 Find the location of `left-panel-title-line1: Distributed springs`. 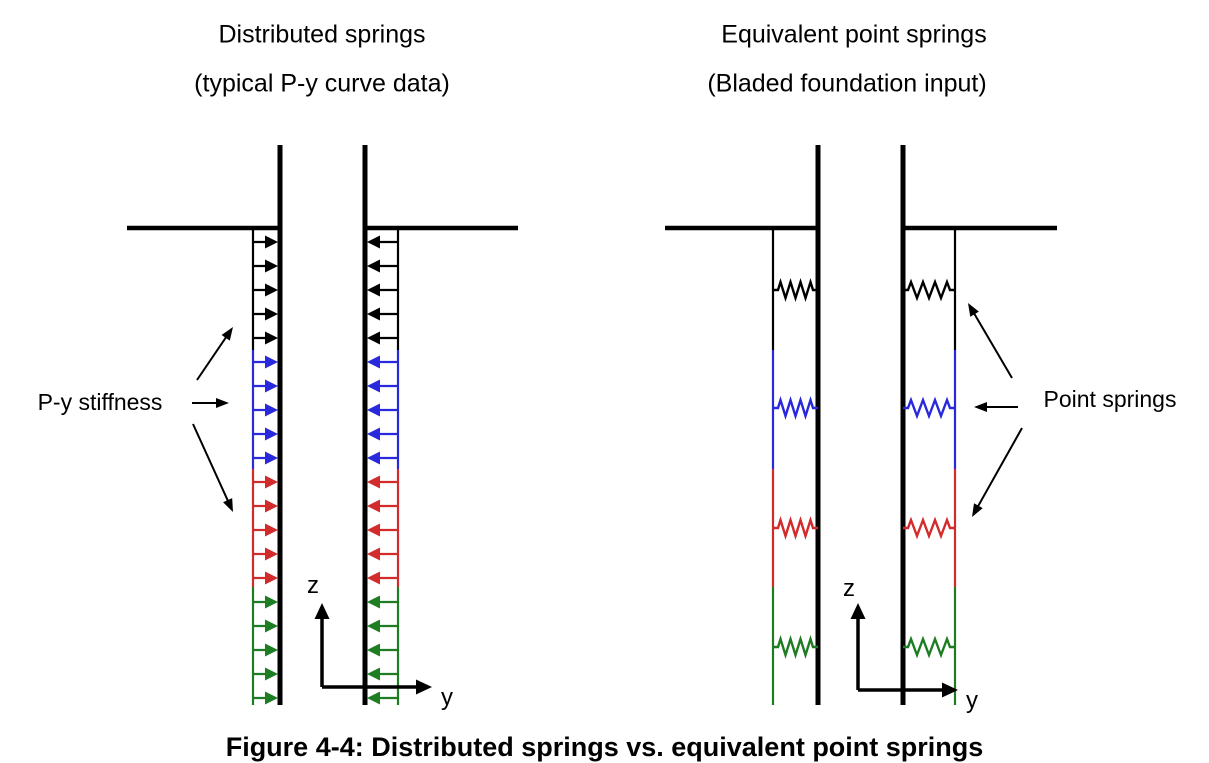

left-panel-title-line1: Distributed springs is located at coordinates (322, 34).